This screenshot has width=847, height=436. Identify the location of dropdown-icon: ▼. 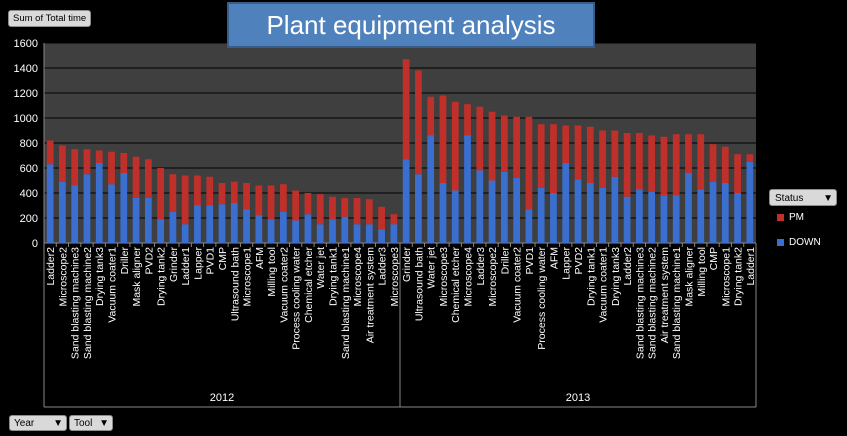
(104, 423).